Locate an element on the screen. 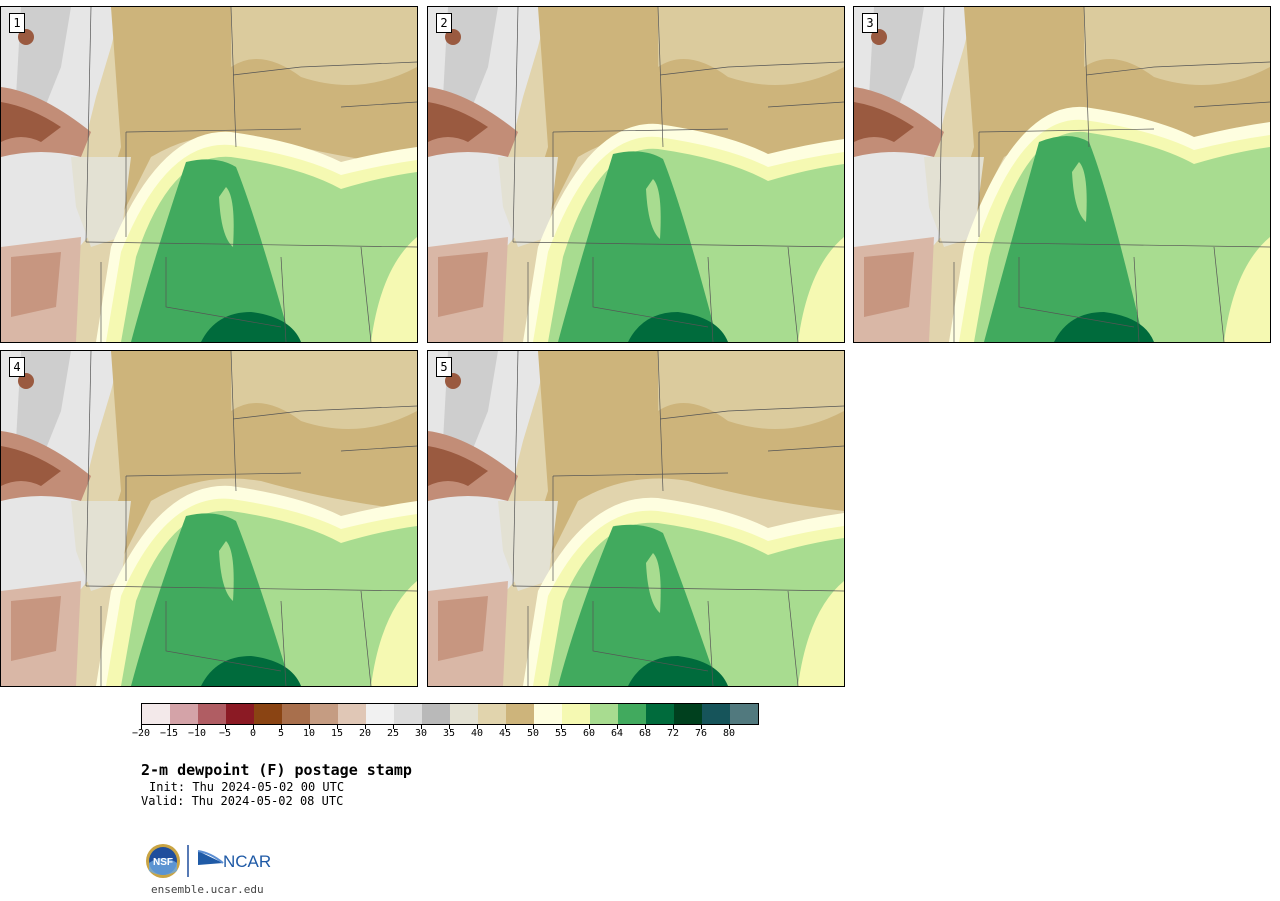 This screenshot has height=901, width=1280. colorbar-tick-label: 10 is located at coordinates (309, 733).